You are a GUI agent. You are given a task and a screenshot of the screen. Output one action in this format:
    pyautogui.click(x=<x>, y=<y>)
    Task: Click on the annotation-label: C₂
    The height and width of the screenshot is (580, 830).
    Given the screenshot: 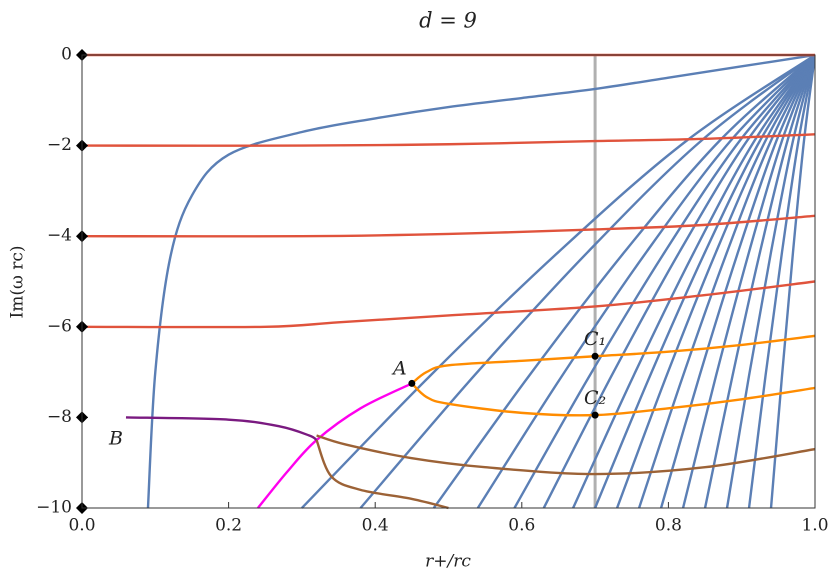 What is the action you would take?
    pyautogui.click(x=595, y=398)
    